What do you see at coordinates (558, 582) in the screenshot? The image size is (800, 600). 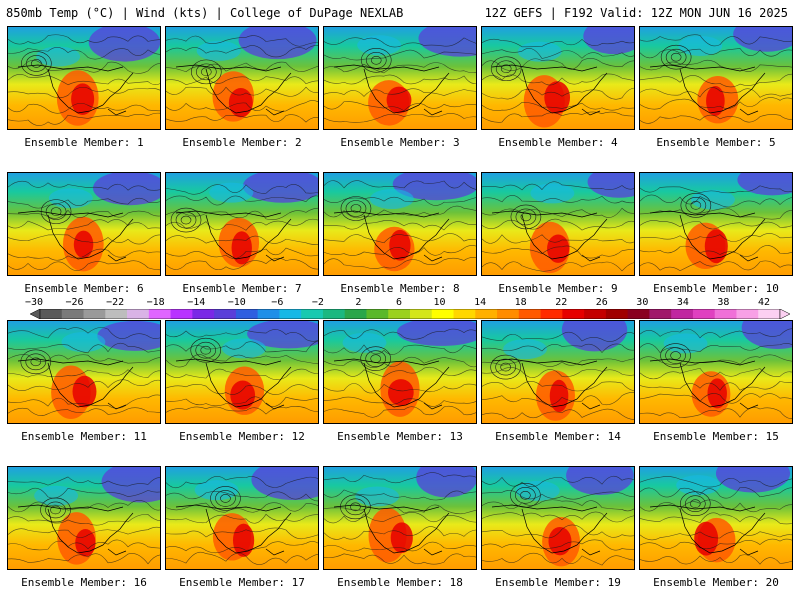 I see `ensemble-member-label: Ensemble Member: 19` at bounding box center [558, 582].